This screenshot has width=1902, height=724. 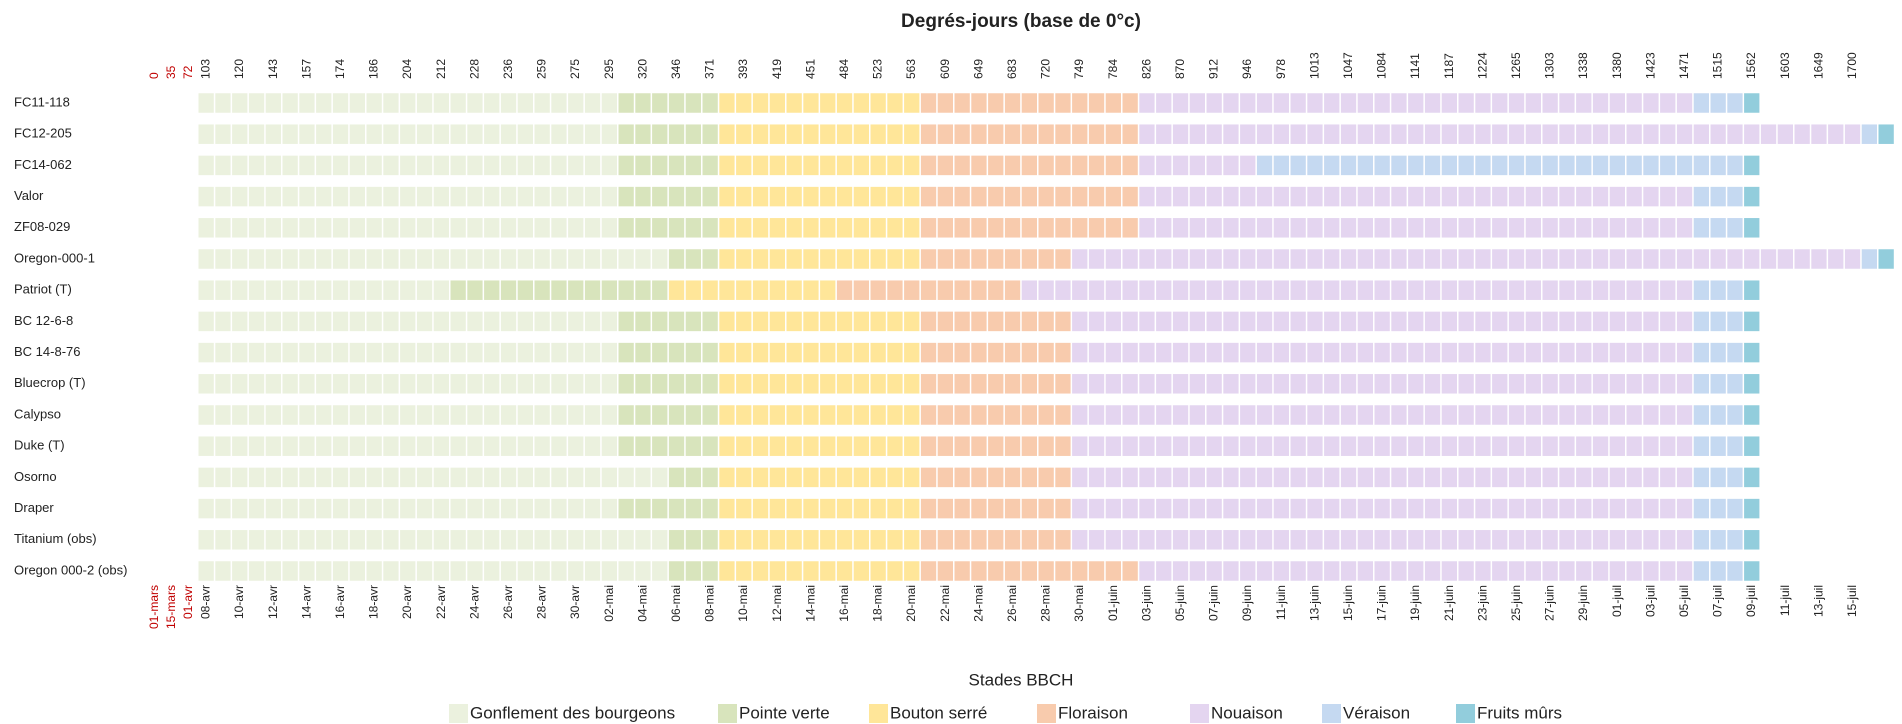 What do you see at coordinates (1650, 65) in the screenshot?
I see `degree-label: 1423` at bounding box center [1650, 65].